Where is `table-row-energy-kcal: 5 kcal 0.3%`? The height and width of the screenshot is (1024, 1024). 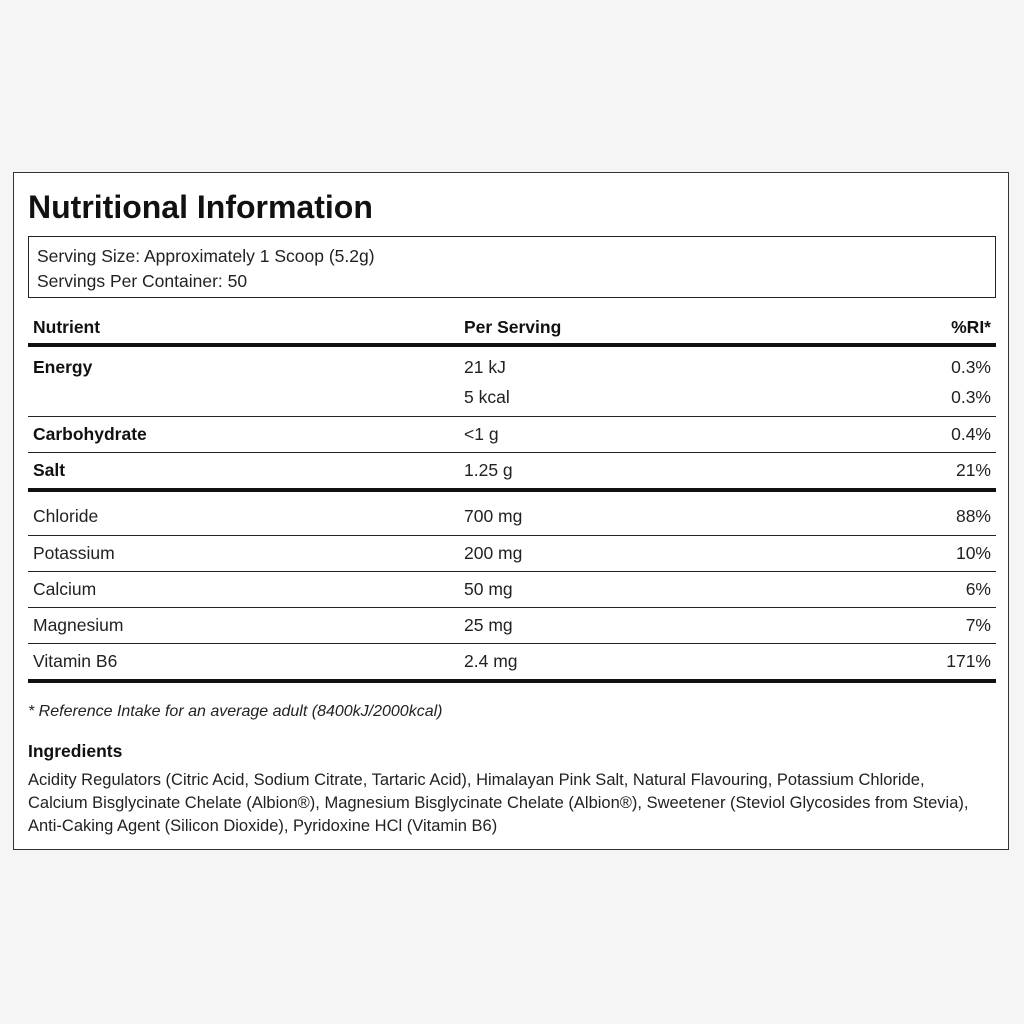 table-row-energy-kcal: 5 kcal 0.3% is located at coordinates (512, 399).